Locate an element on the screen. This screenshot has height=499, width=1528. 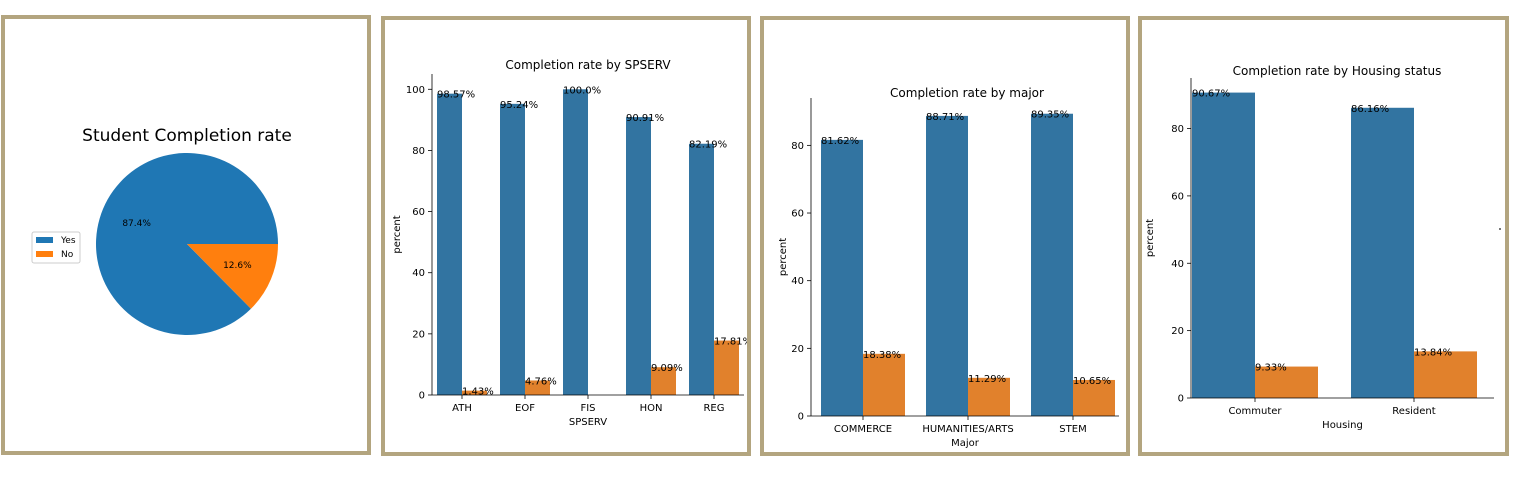
bar-label: 9.33% is located at coordinates (1271, 368).